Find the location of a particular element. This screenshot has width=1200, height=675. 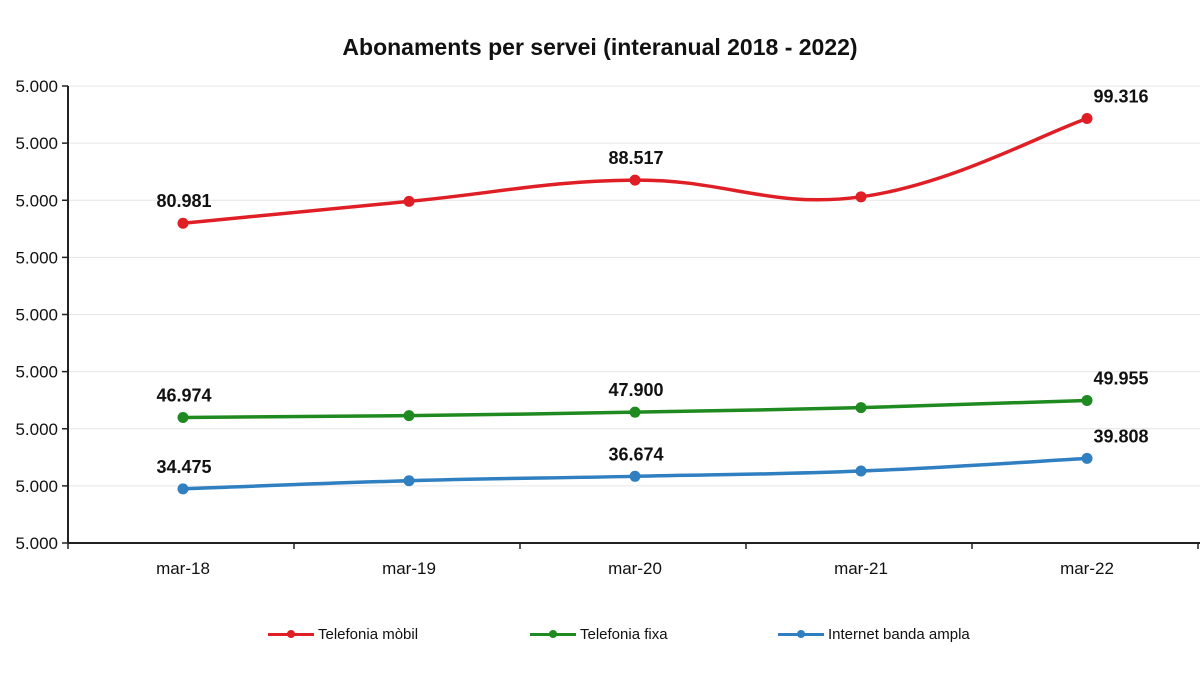

legend-item-fixed: Telefonia fixa is located at coordinates (599, 634).